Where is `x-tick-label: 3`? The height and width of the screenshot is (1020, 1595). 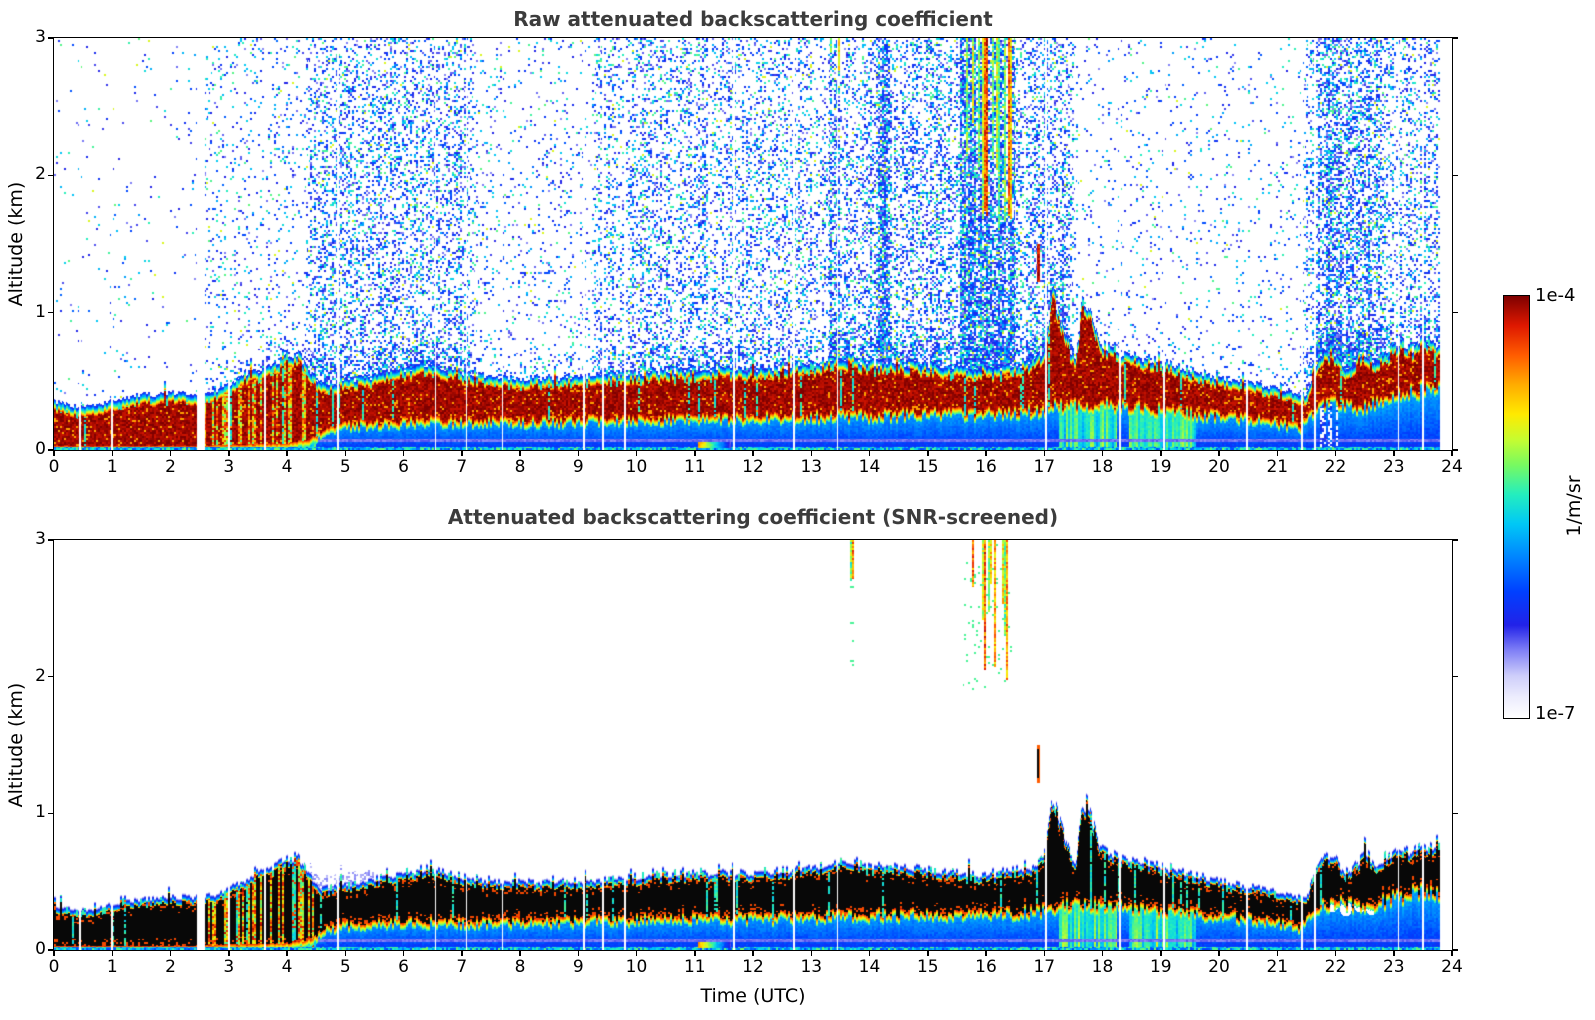
x-tick-label: 3 is located at coordinates (229, 967).